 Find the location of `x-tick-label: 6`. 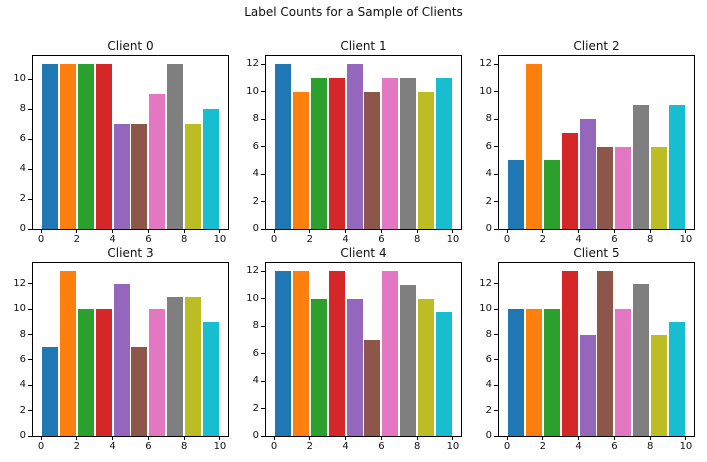

x-tick-label: 6 is located at coordinates (148, 239).